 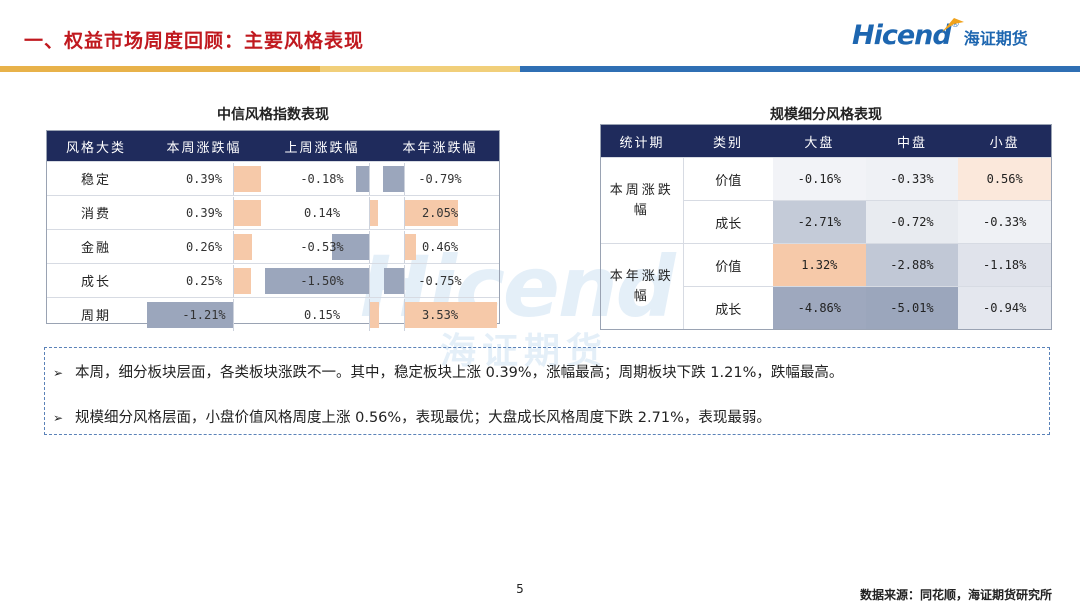 I want to click on value-label: 0.15%, so click(x=322, y=314).